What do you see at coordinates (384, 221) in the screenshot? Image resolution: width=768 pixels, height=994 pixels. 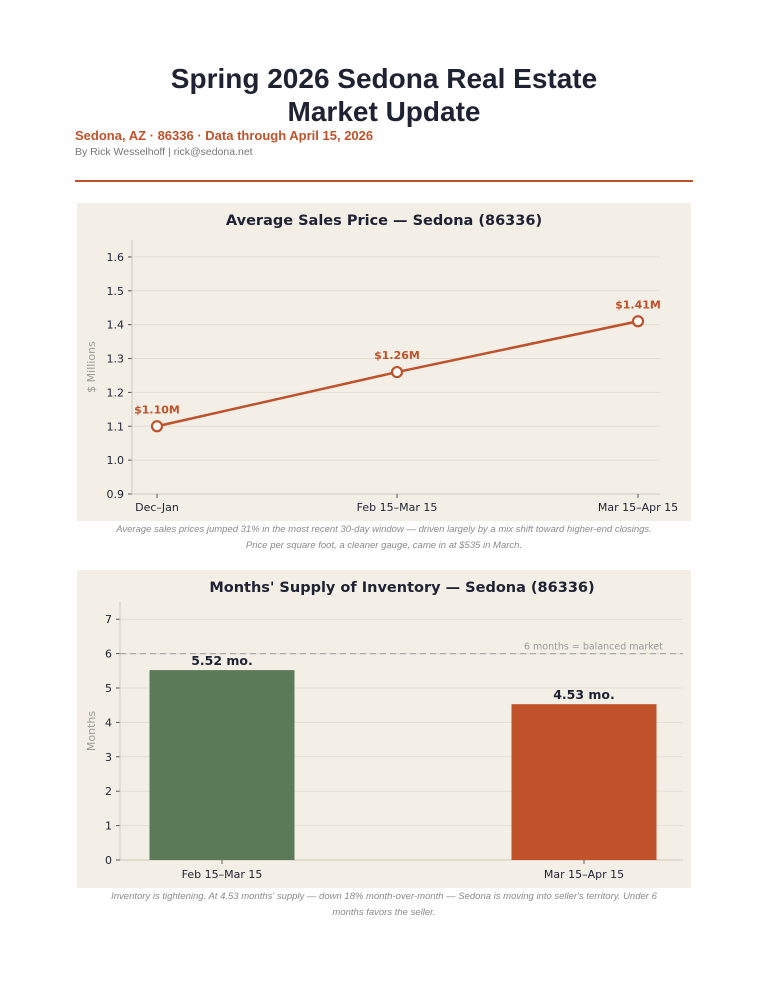 I see `chart-title: Average Sales Price — Sedona (86336)` at bounding box center [384, 221].